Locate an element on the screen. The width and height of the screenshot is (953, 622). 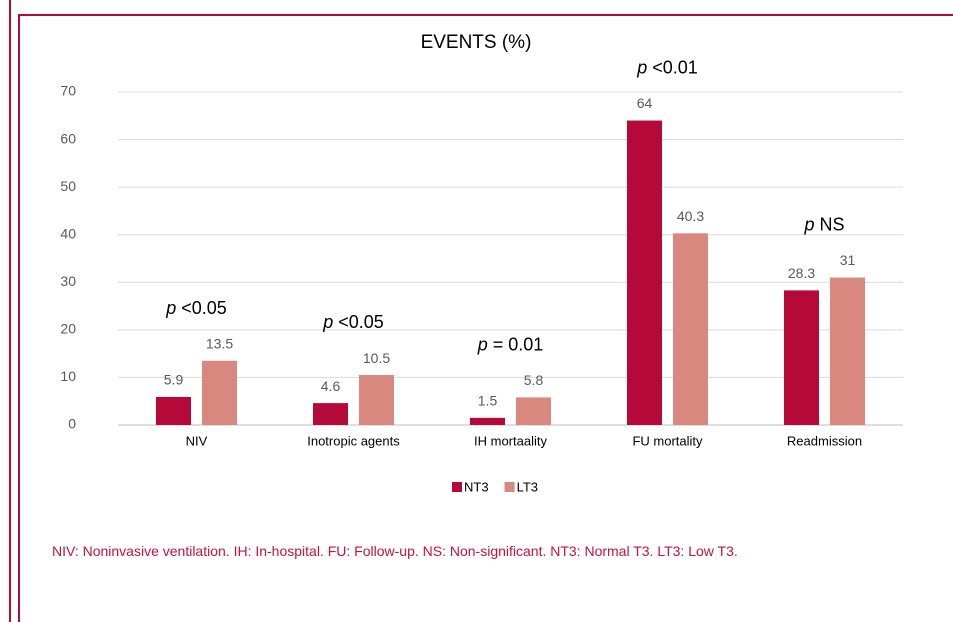
legend-label: NT3 is located at coordinates (476, 486).